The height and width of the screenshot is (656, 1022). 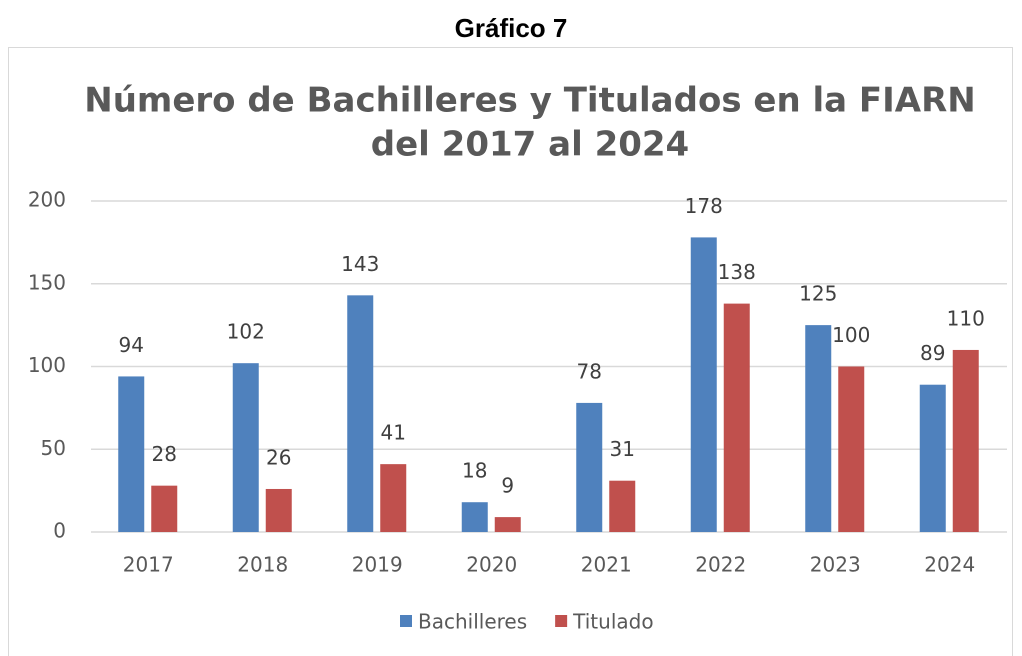 I want to click on data-label: 31, so click(x=622, y=449).